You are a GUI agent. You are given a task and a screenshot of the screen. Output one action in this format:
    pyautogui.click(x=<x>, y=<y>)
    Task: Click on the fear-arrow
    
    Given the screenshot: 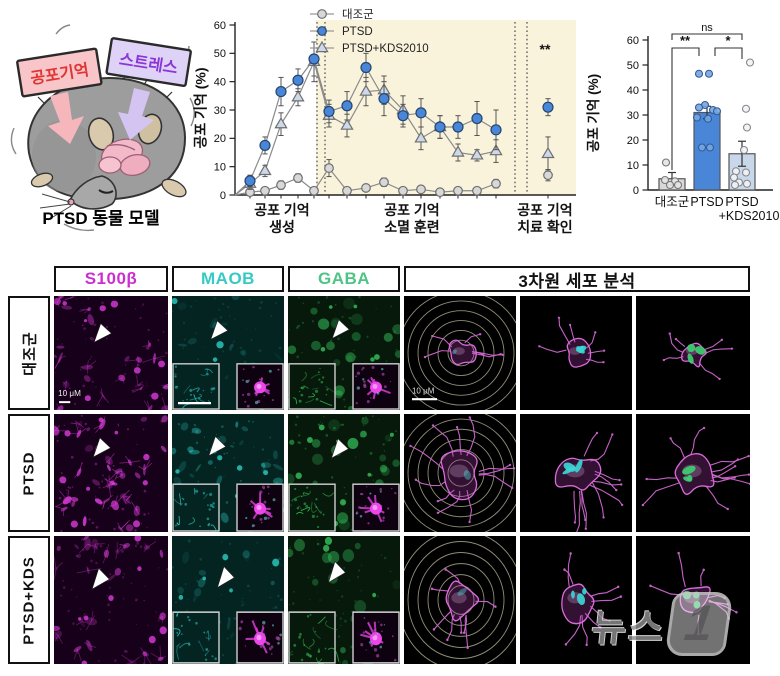 What is the action you would take?
    pyautogui.click(x=66, y=118)
    